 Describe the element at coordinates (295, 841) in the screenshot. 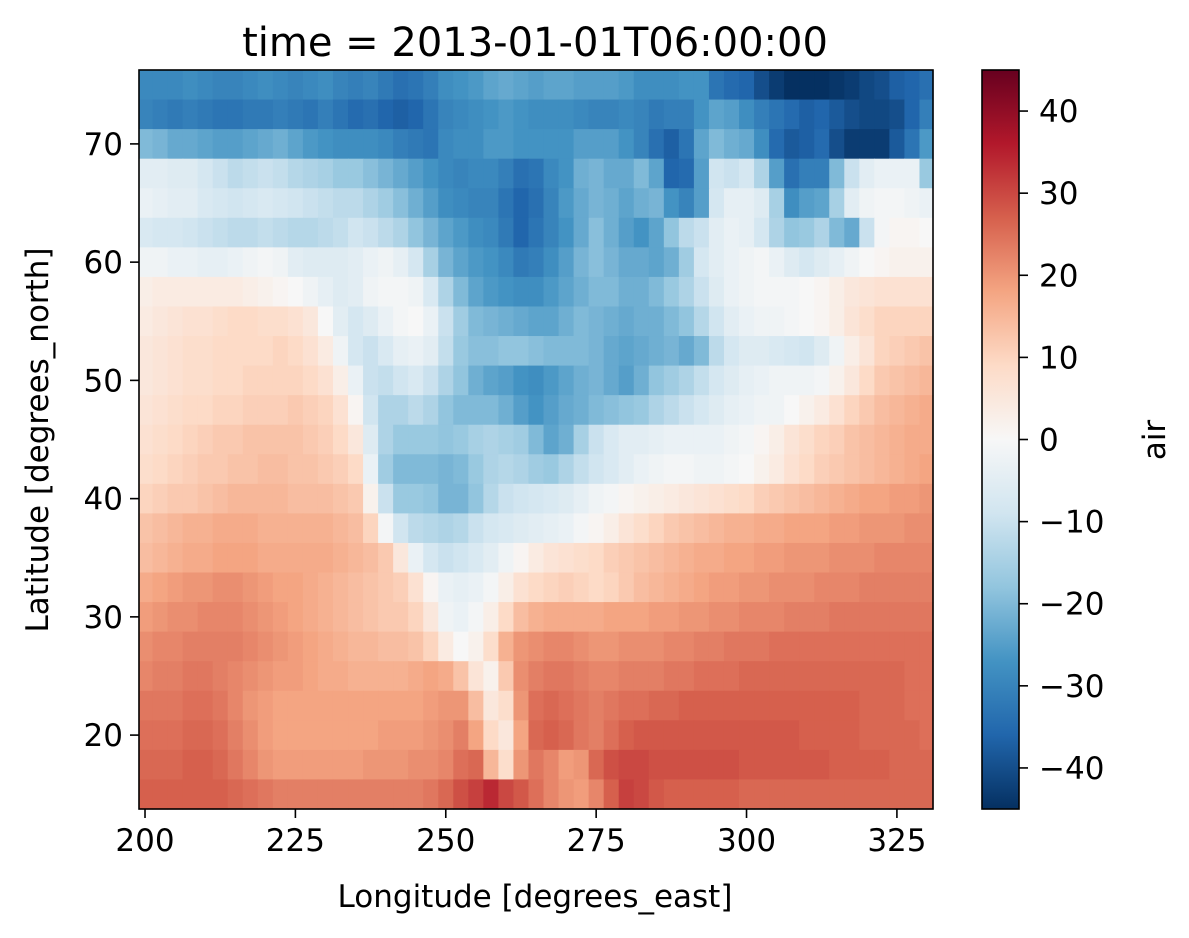

I see `x-tick-label: 225` at that location.